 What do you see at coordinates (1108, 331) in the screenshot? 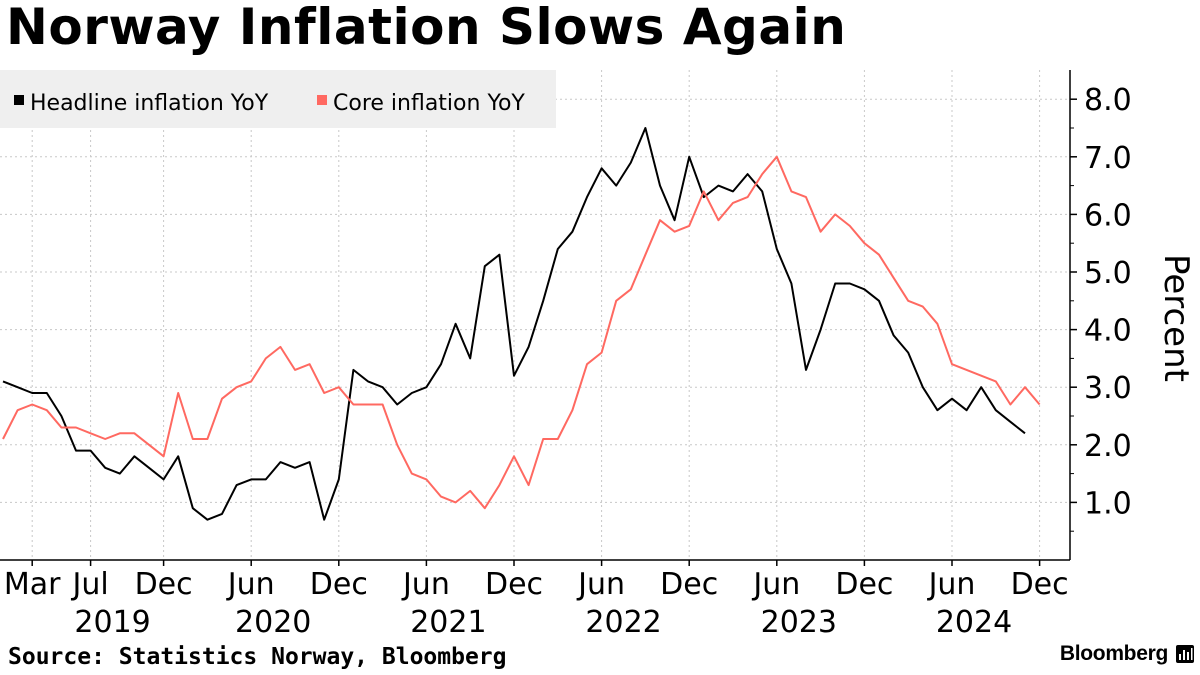
I see `y-tick-label: 4.0` at bounding box center [1108, 331].